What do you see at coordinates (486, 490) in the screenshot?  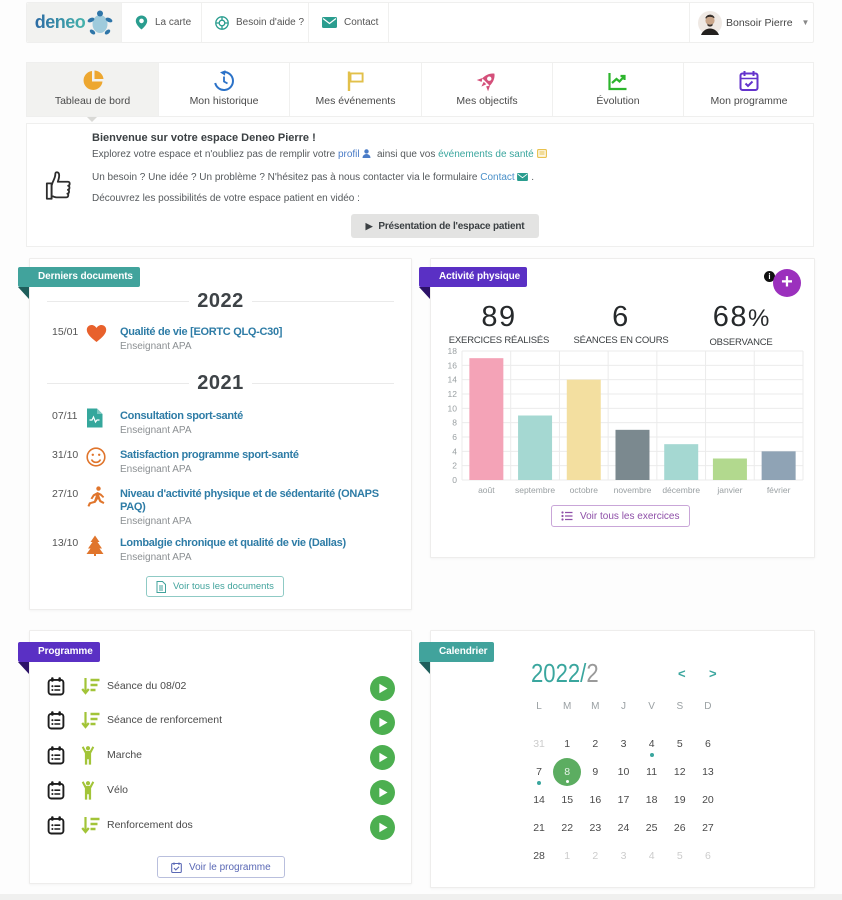 I see `svg-text: août` at bounding box center [486, 490].